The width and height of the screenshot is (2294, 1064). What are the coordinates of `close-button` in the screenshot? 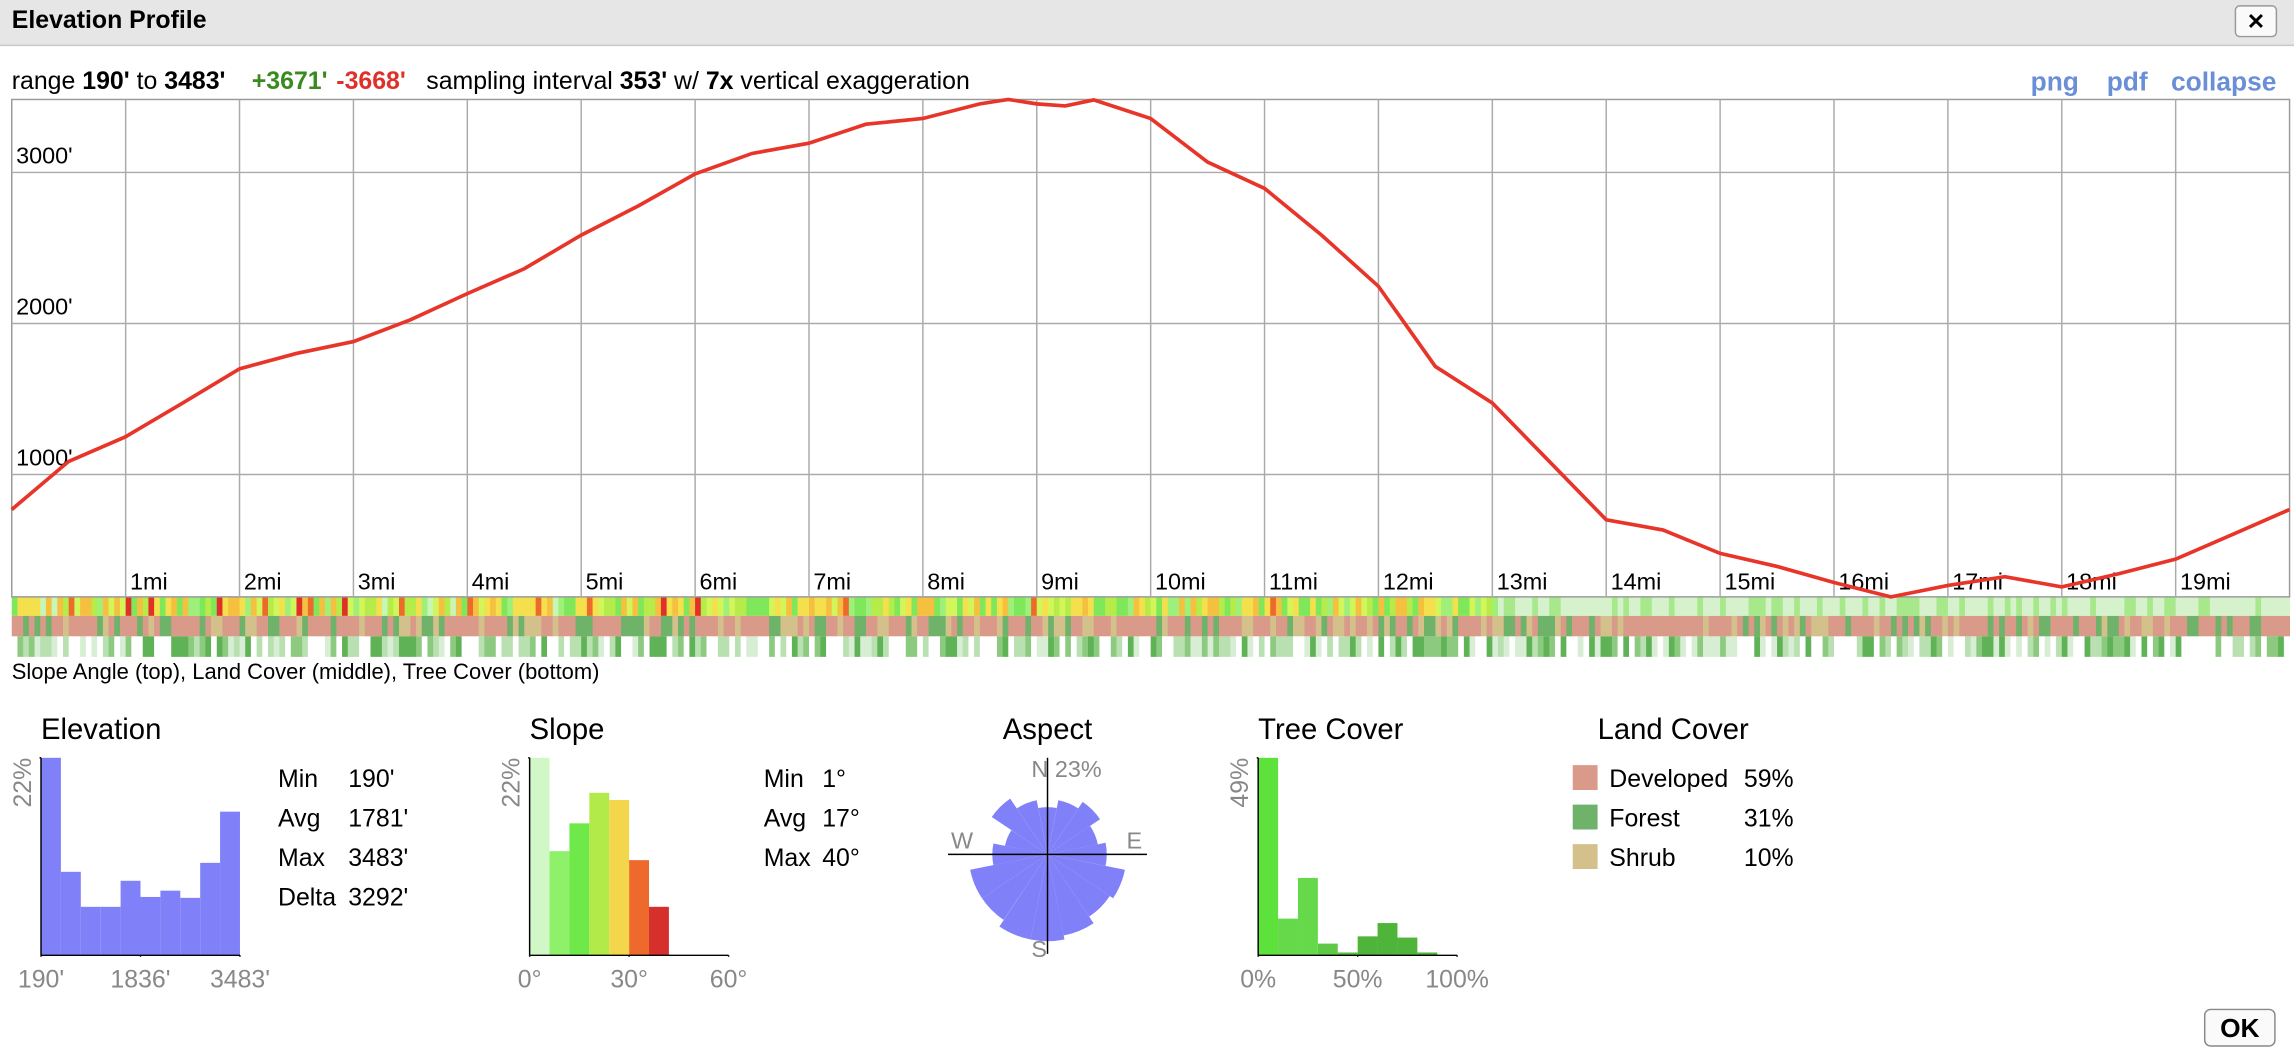 It's located at (2256, 21).